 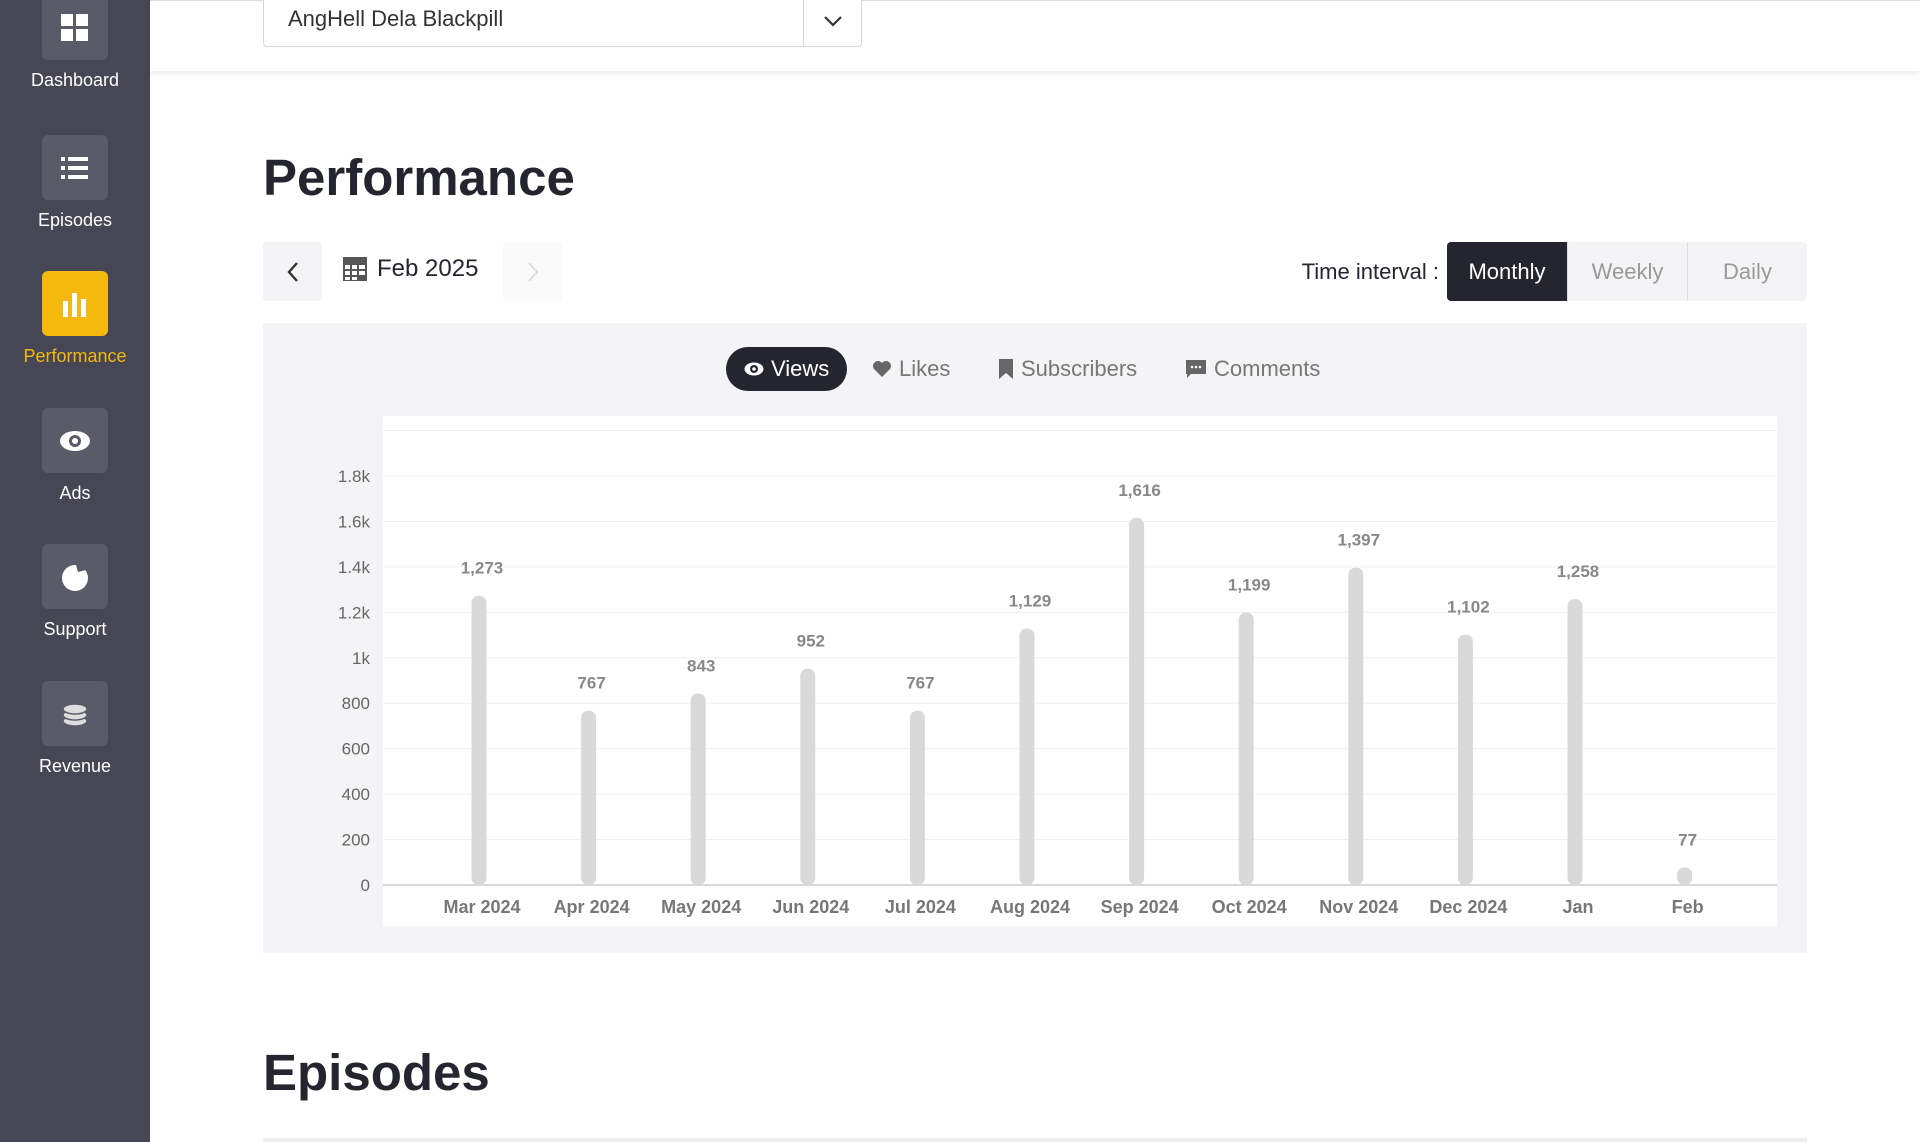 I want to click on prev-period-button, so click(x=292, y=271).